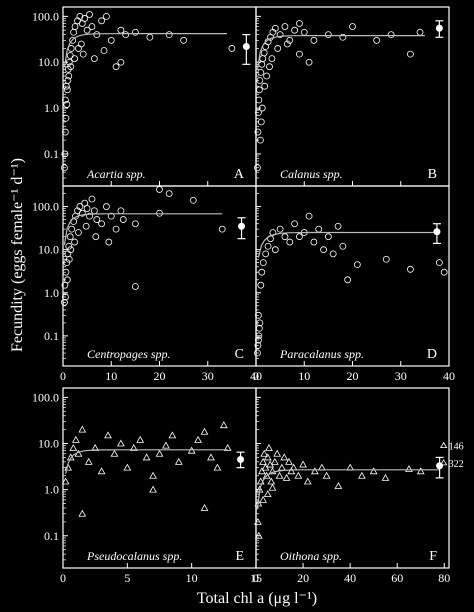 The height and width of the screenshot is (612, 474). Describe the element at coordinates (401, 376) in the screenshot. I see `x-tick-label: 30` at that location.